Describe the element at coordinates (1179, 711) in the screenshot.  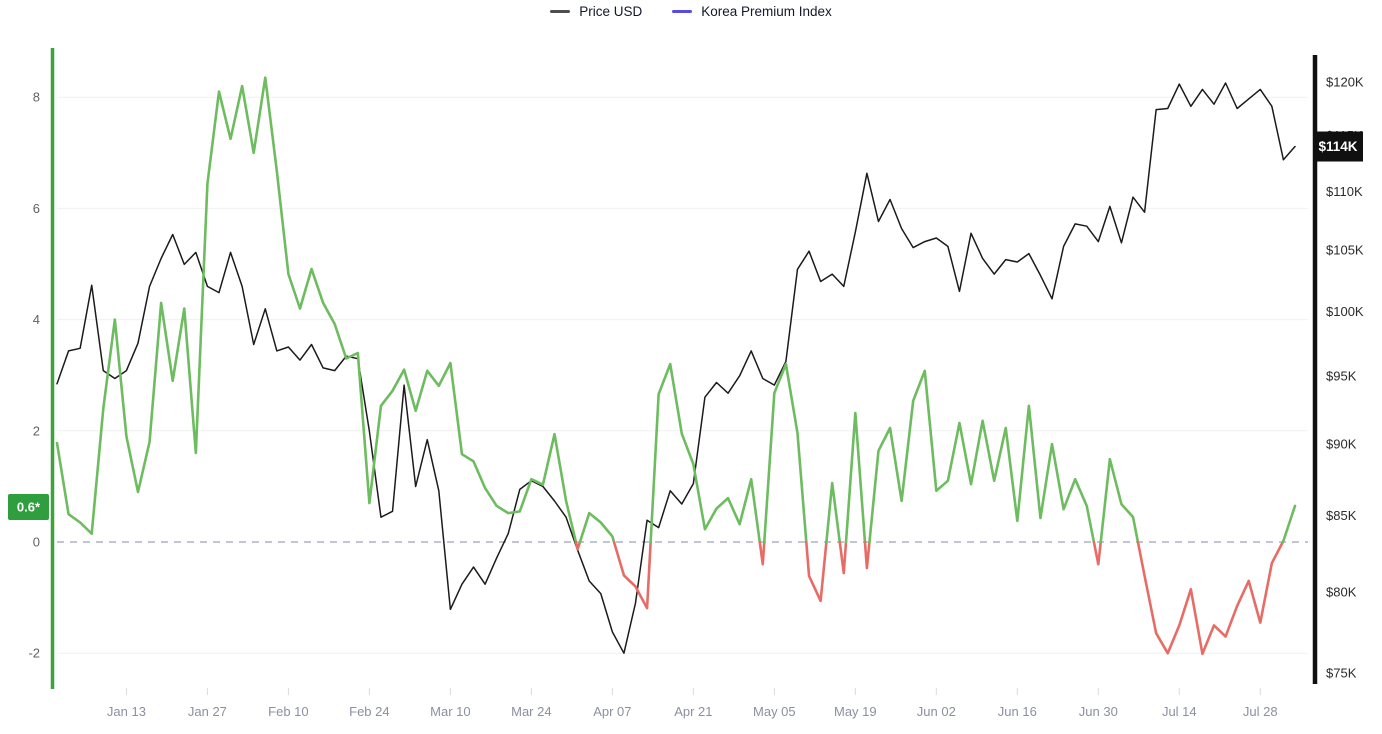
I see `x-axis-label: Jul 14` at that location.